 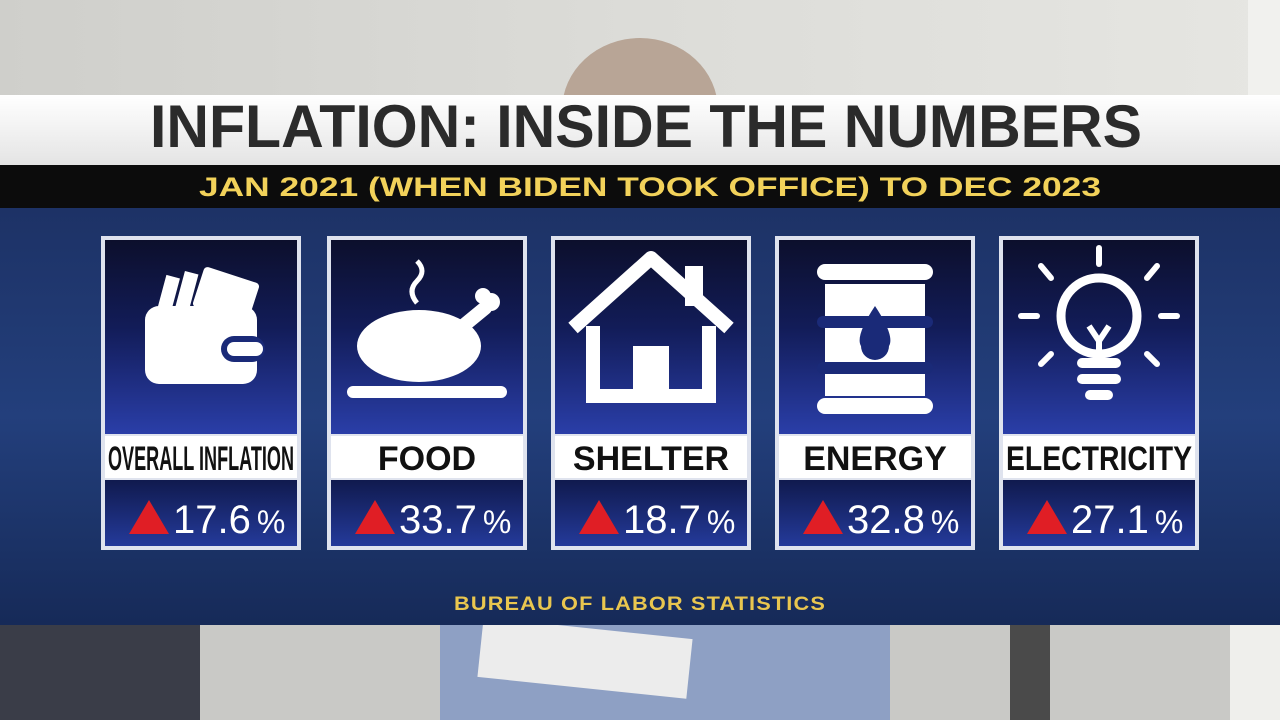 I want to click on background-chair, so click(x=100, y=672).